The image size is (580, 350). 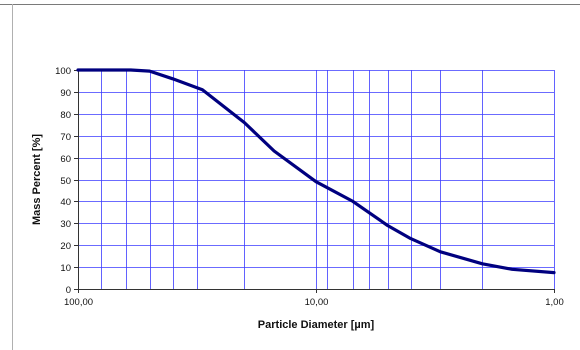 I want to click on y-tick-label: 90, so click(x=65, y=93).